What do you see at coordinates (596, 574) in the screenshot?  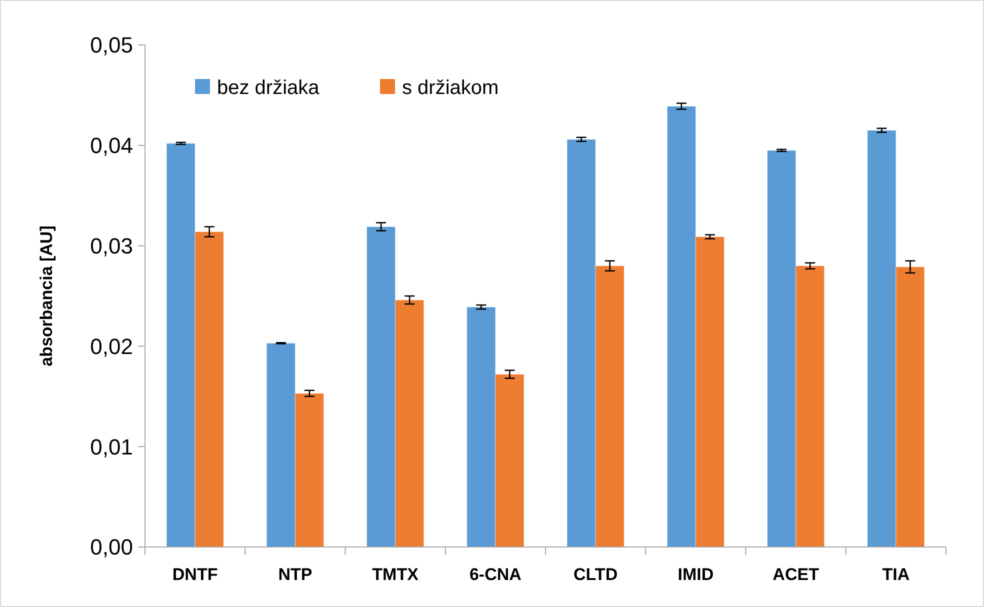 I see `x-tick-label: CLTD` at bounding box center [596, 574].